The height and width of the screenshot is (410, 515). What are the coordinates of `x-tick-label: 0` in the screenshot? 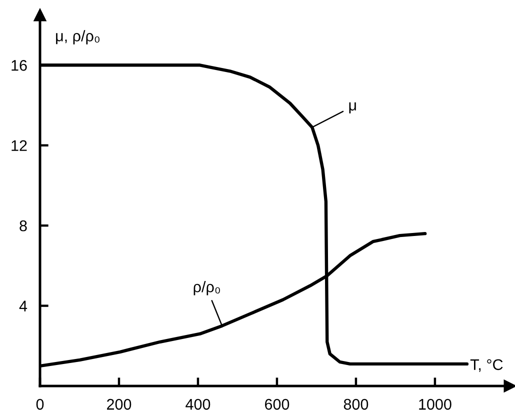 It's located at (40, 404).